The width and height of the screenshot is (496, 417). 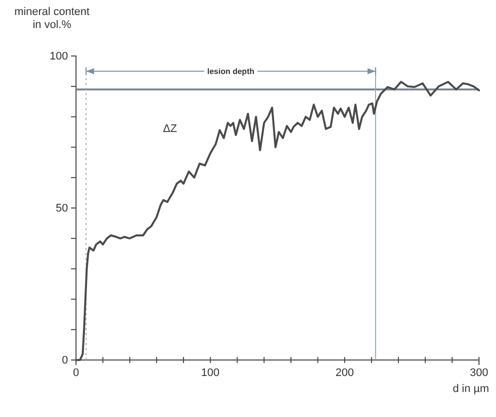 What do you see at coordinates (52, 18) in the screenshot?
I see `y-axis-title: mineral content in vol.%` at bounding box center [52, 18].